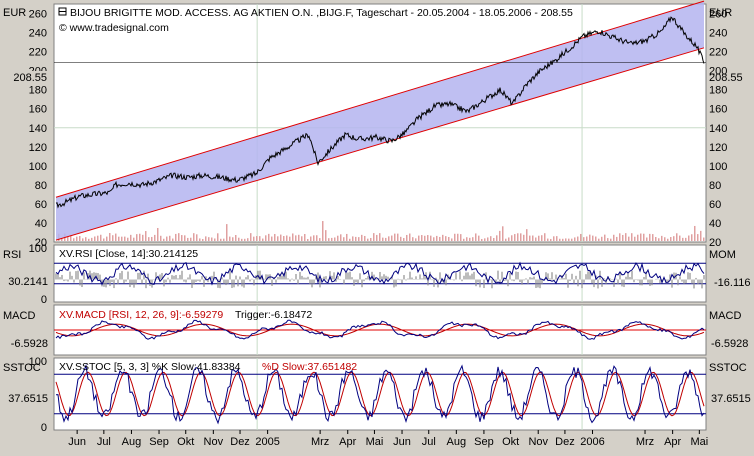  Describe the element at coordinates (380, 329) in the screenshot. I see `macd-series-line` at that location.